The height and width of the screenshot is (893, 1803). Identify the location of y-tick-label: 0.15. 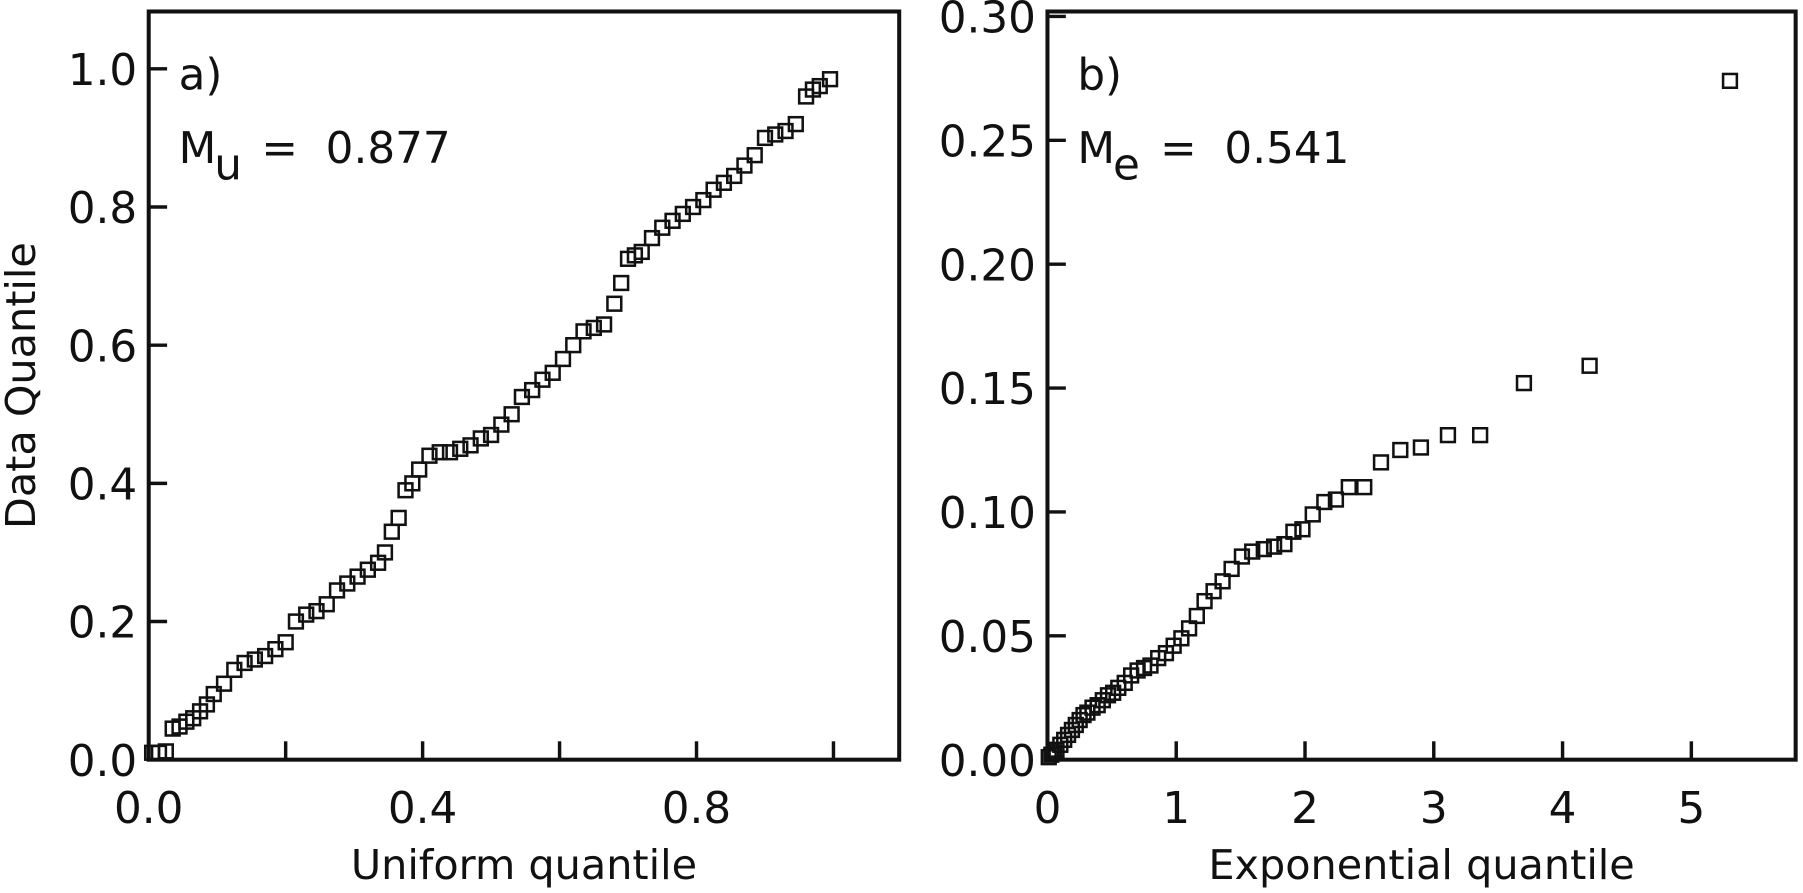
(987, 389).